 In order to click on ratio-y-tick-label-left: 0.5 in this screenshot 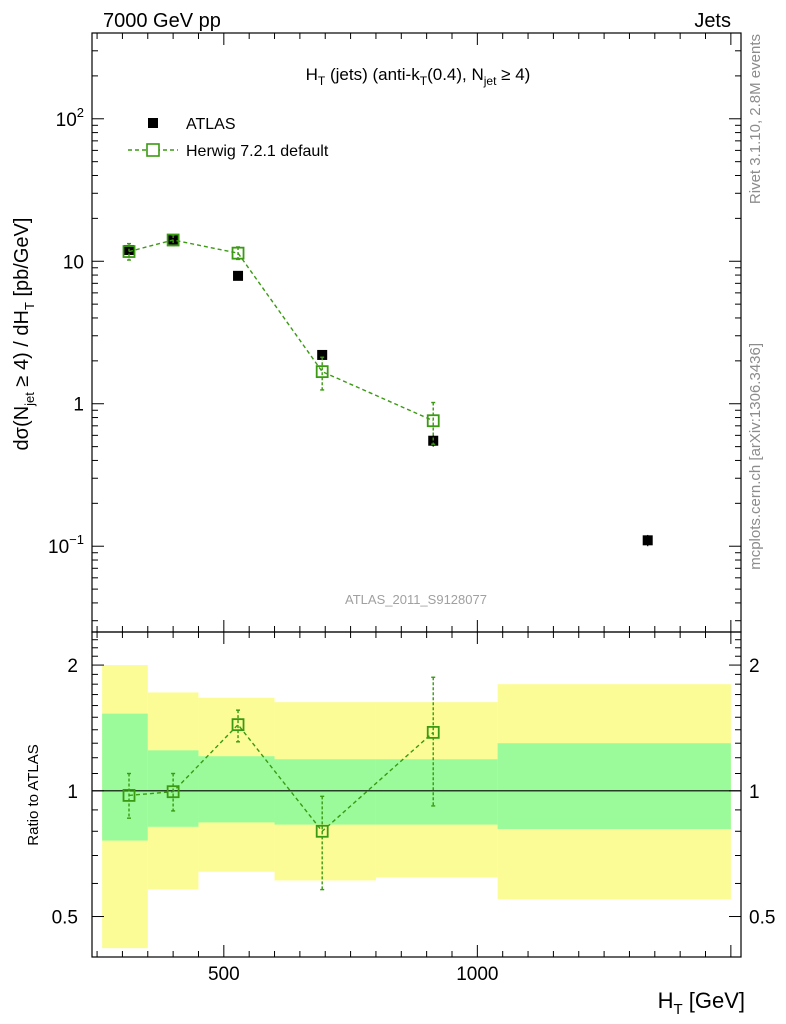, I will do `click(65, 918)`.